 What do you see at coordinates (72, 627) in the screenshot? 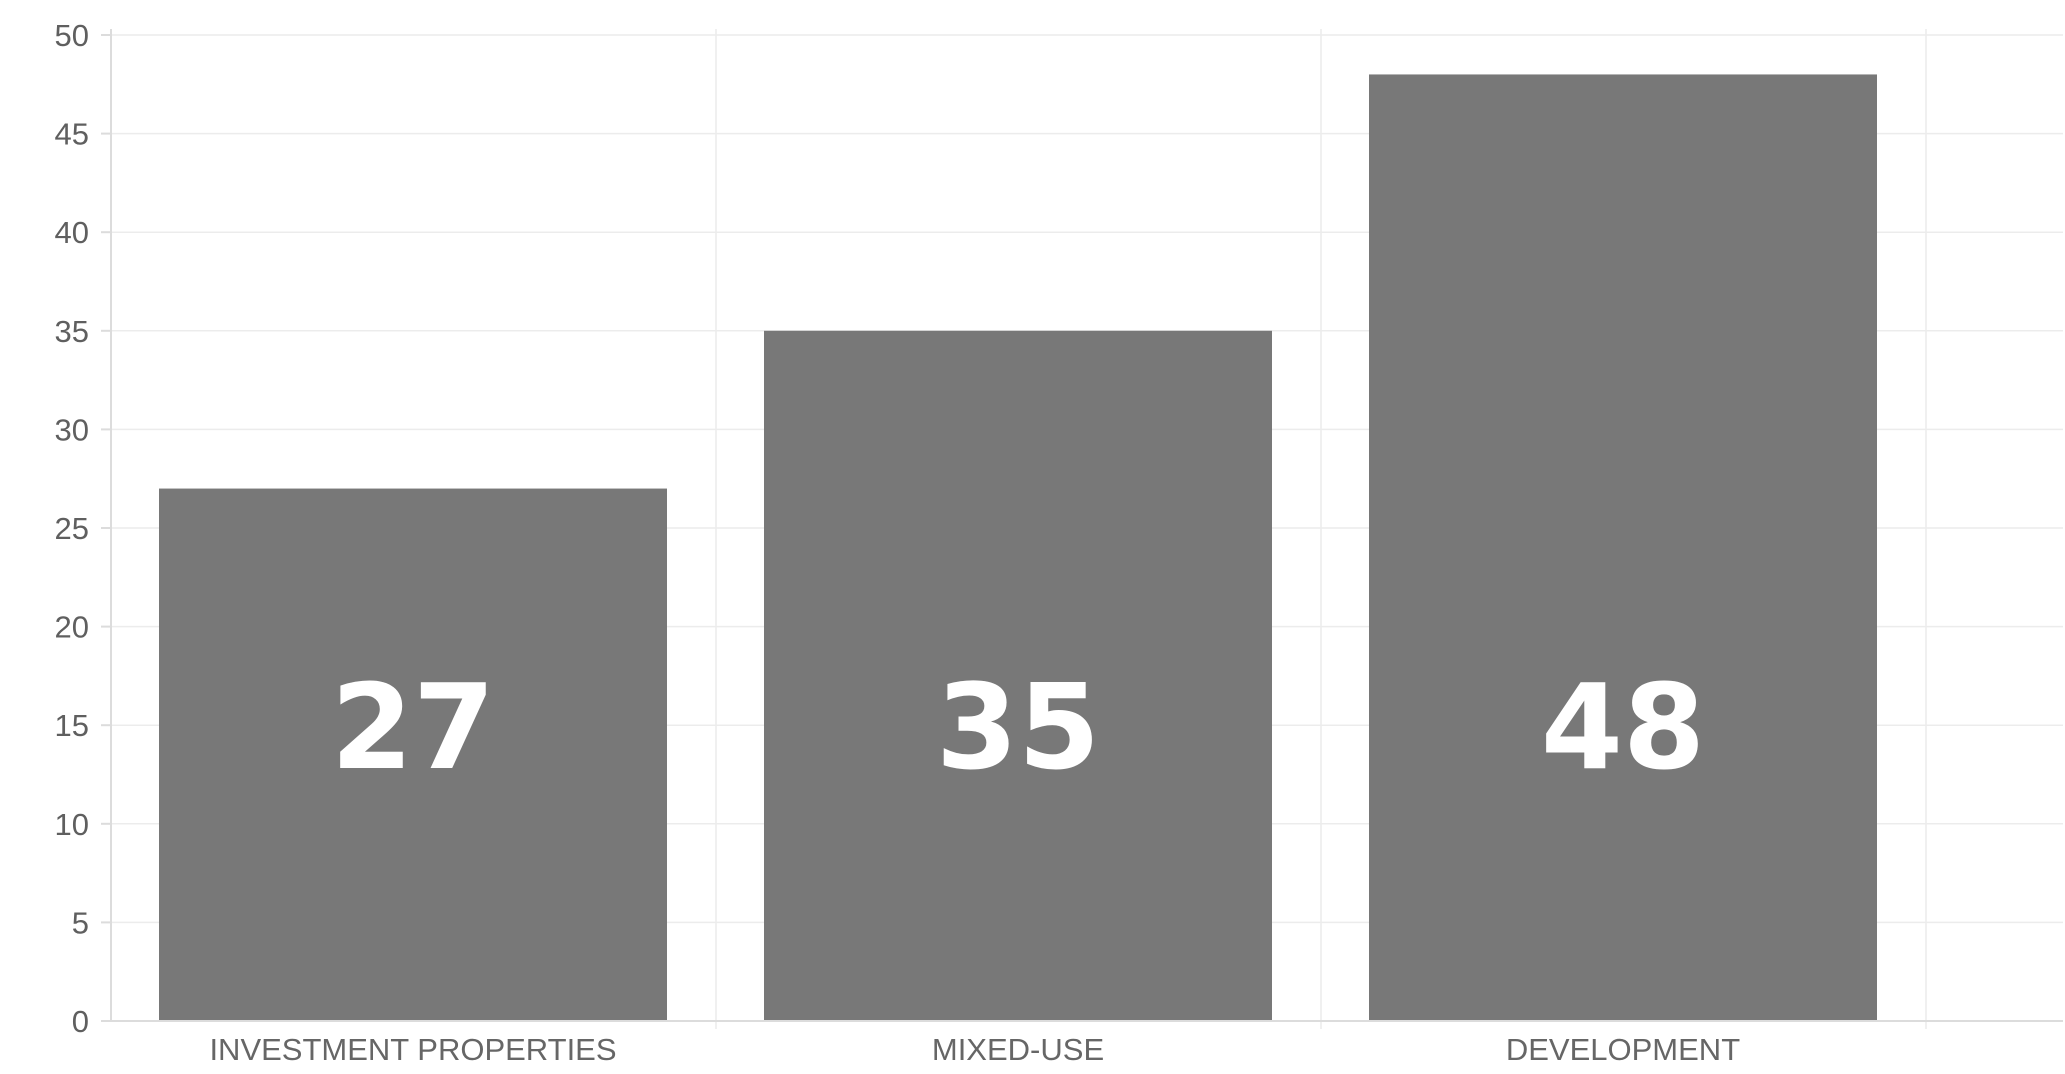
I see `y-tick-label: 20` at bounding box center [72, 627].